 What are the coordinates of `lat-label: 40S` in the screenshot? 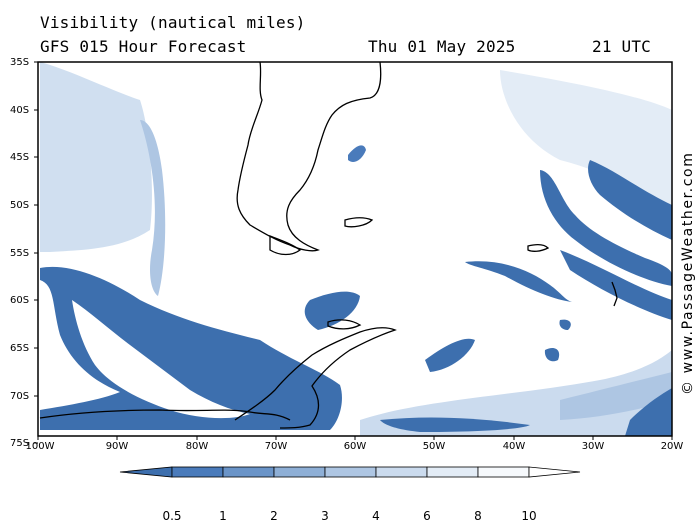 It's located at (20, 110).